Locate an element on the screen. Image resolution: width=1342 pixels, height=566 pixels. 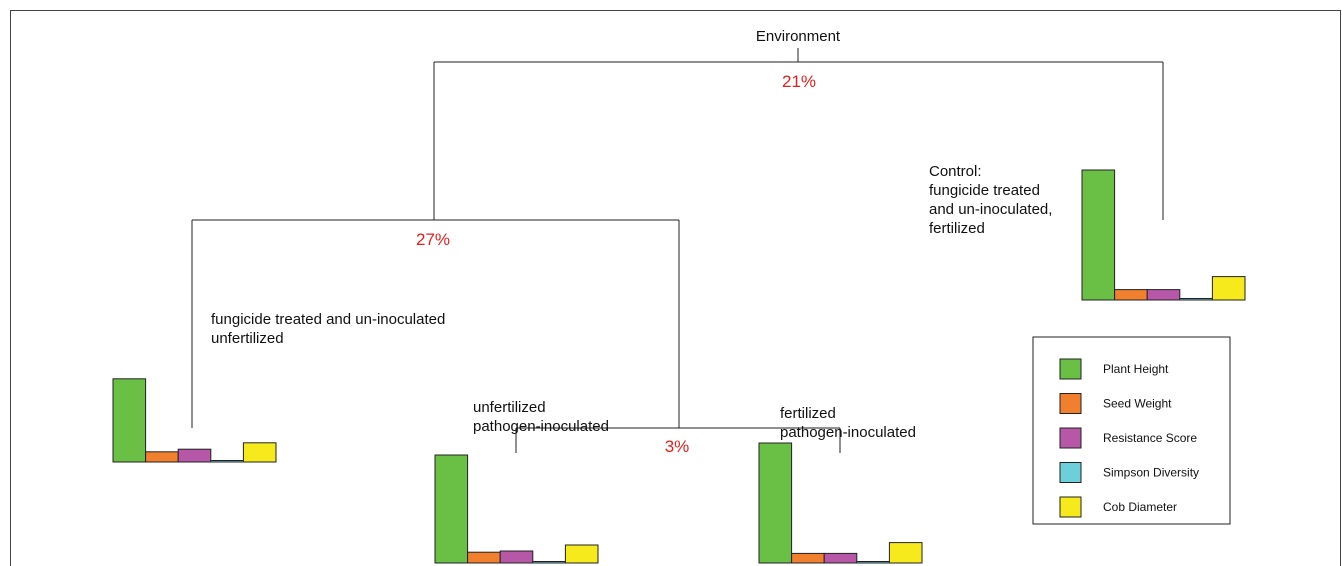
root-label: Environment is located at coordinates (798, 36).